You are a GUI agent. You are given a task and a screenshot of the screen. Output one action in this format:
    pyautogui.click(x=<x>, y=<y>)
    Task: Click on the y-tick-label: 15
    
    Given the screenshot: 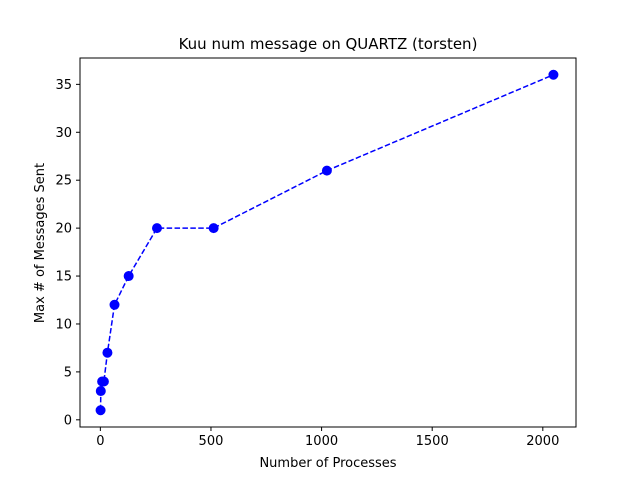 What is the action you would take?
    pyautogui.click(x=63, y=277)
    